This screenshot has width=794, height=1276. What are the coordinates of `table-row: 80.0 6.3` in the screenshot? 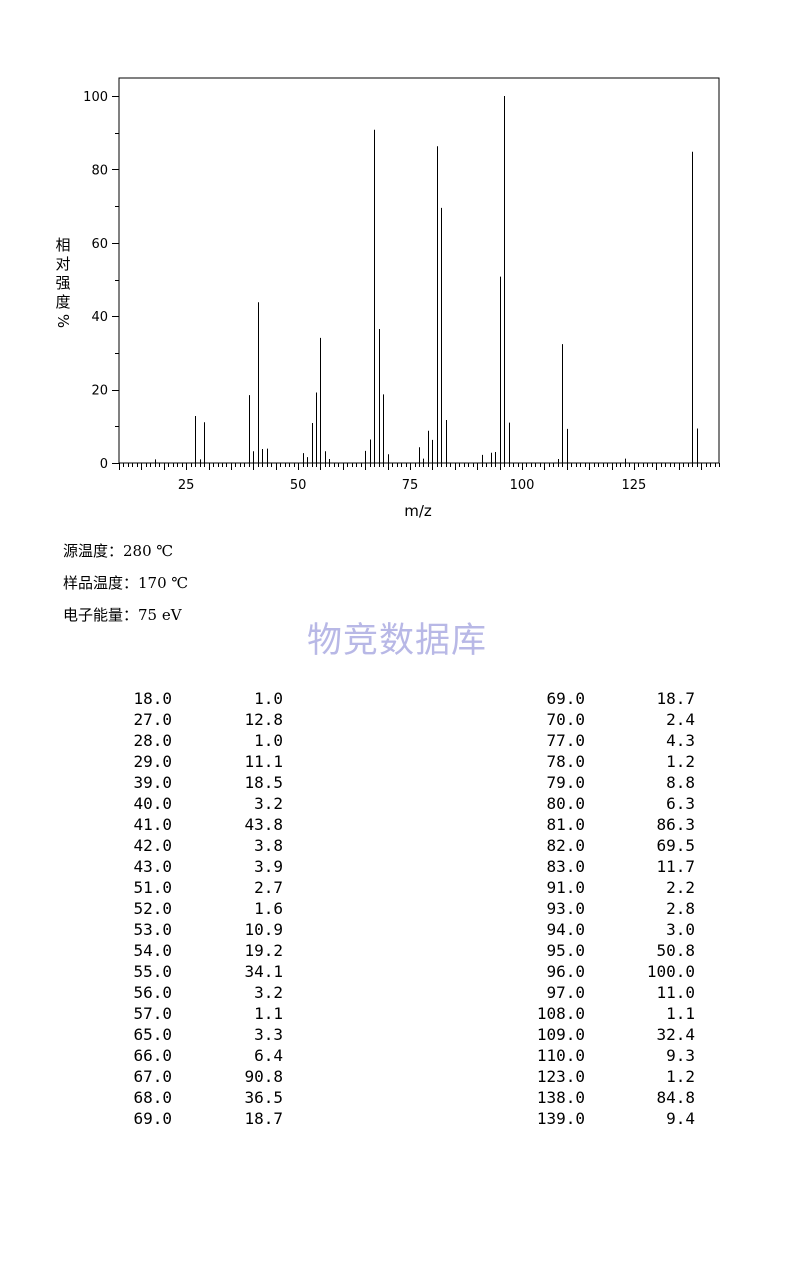 It's located at (613, 803).